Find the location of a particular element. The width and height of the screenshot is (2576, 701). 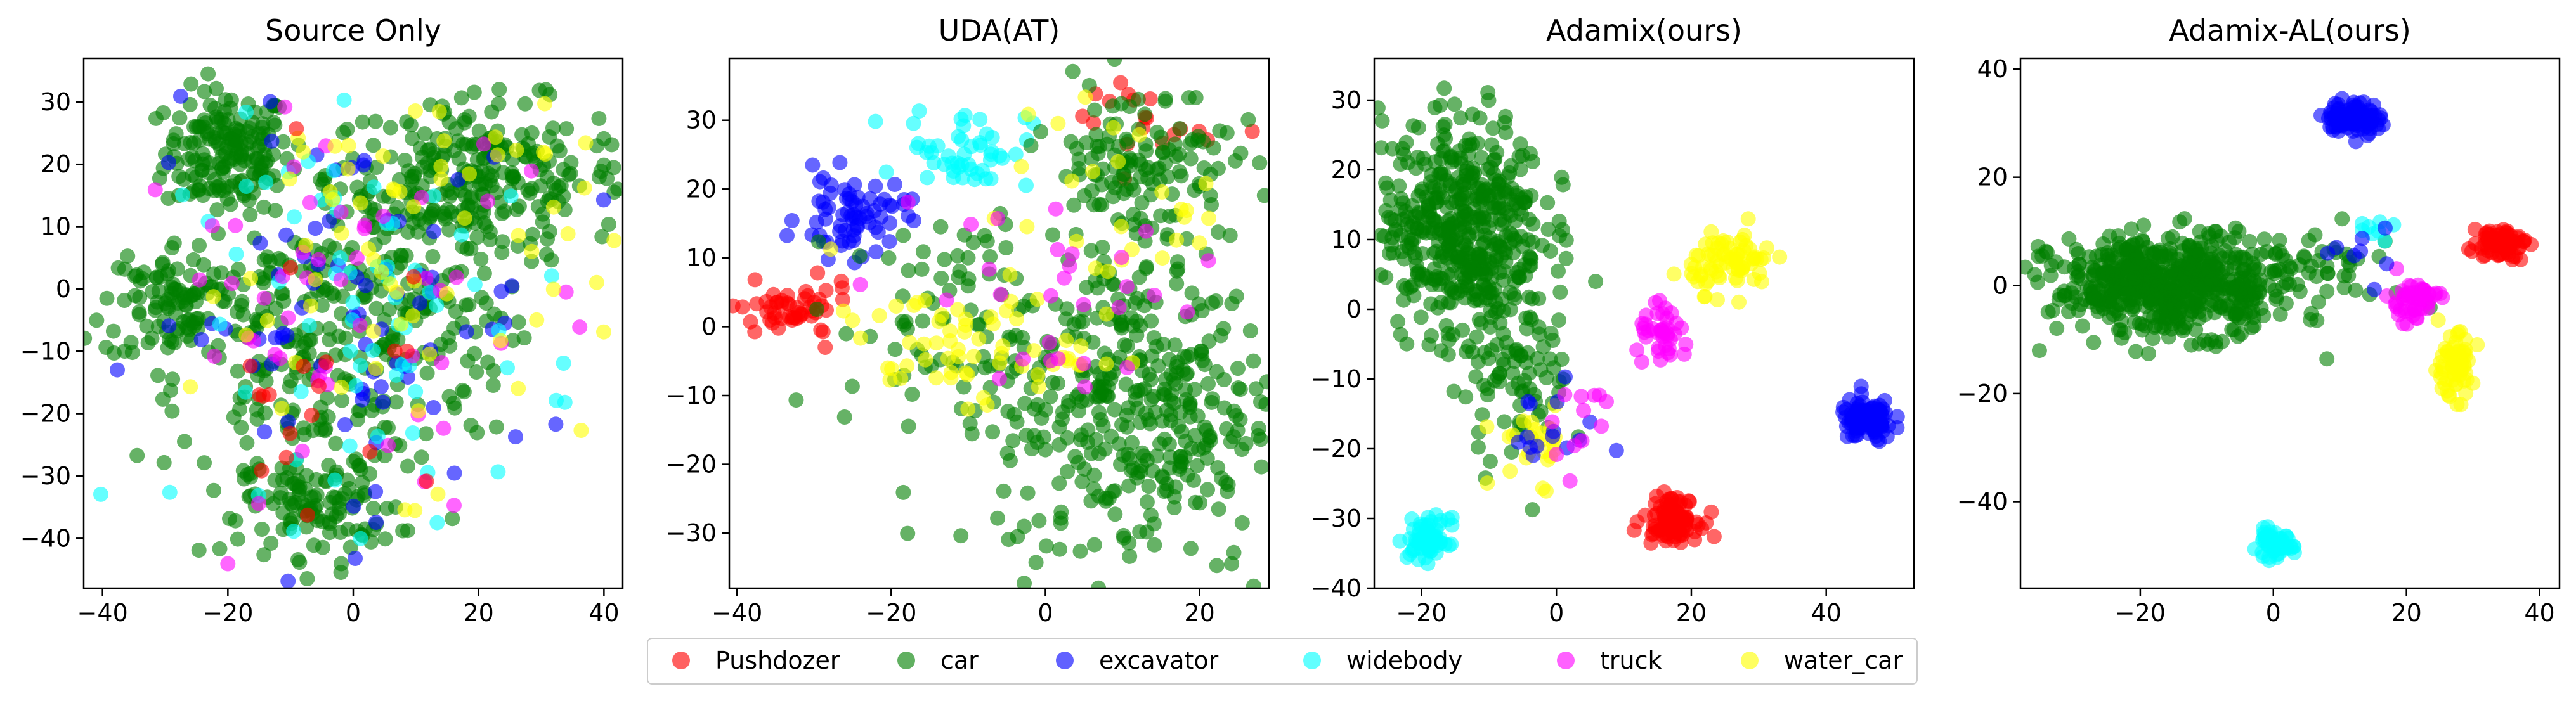

y-tick-label: −20 is located at coordinates (692, 465).